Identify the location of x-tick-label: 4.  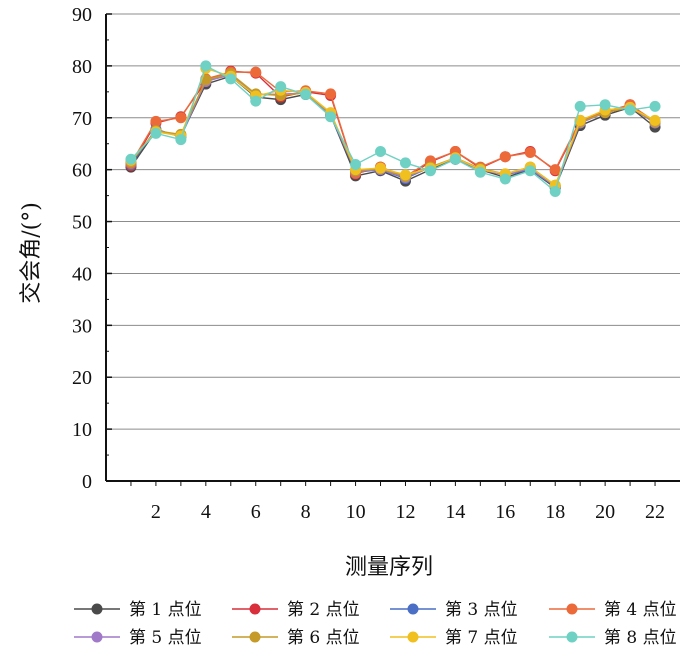
(206, 512).